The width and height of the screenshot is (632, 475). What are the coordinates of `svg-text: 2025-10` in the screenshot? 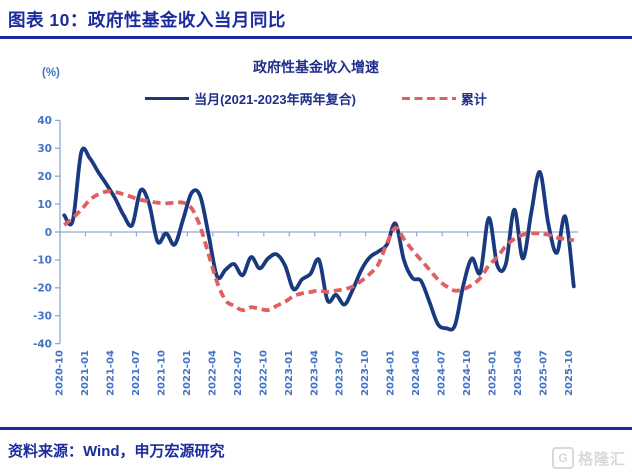 It's located at (569, 373).